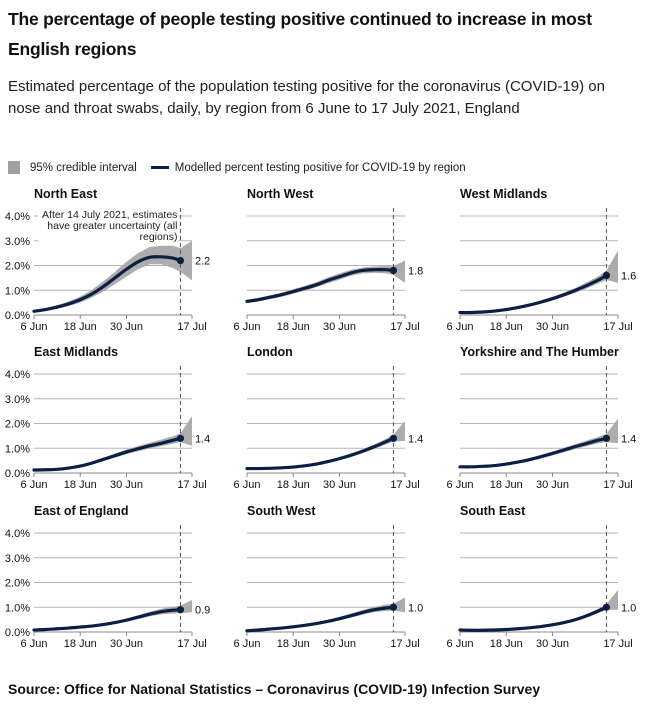 The height and width of the screenshot is (708, 650). What do you see at coordinates (628, 276) in the screenshot?
I see `endpoint-value-label: 1.6` at bounding box center [628, 276].